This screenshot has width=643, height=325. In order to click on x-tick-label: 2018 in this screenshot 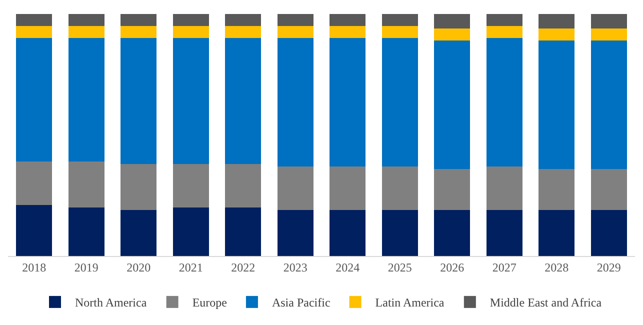, I will do `click(34, 267)`.